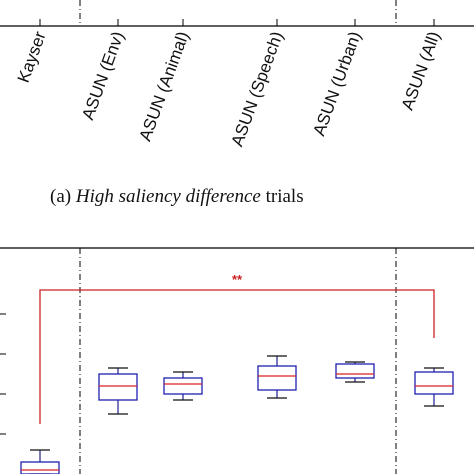 The image size is (474, 474). I want to click on box-asun-speech, so click(277, 377).